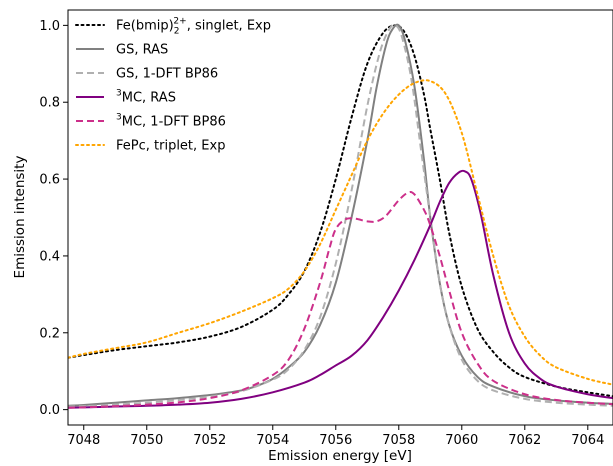 Image resolution: width=613 pixels, height=466 pixels. I want to click on x-axis-label: Emission energy [eV], so click(340, 456).